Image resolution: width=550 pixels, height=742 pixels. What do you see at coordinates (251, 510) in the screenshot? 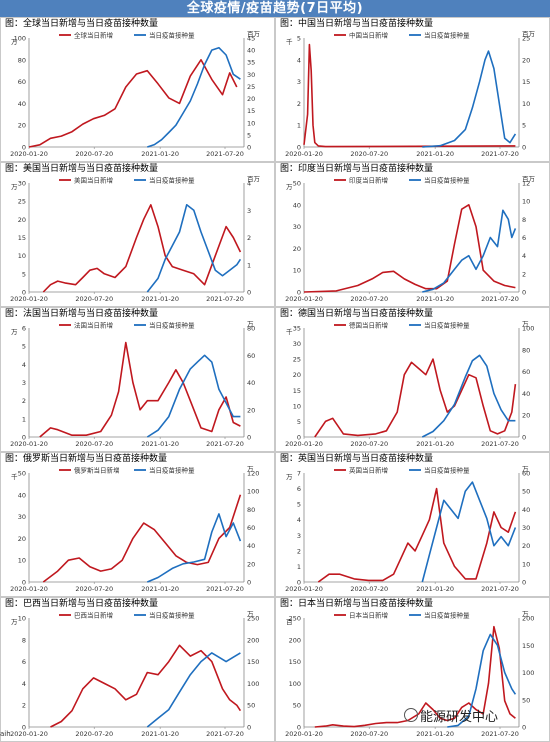
I see `right-tick-label: 80` at bounding box center [251, 510].